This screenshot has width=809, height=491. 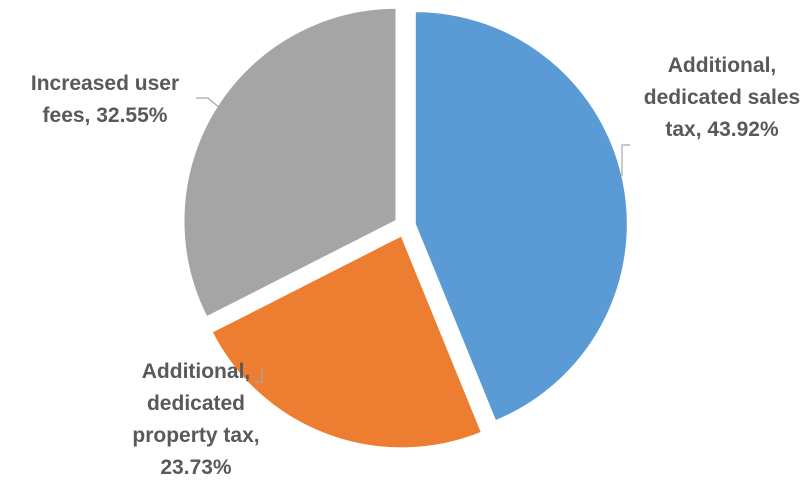 I want to click on data-label-line: fees, 32.55%, so click(x=105, y=115).